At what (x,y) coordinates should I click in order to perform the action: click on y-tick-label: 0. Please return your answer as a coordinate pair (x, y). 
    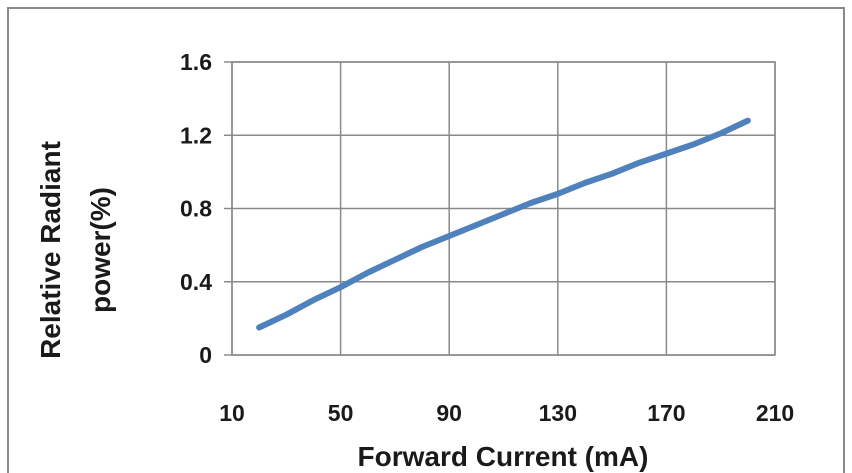
    Looking at the image, I should click on (205, 355).